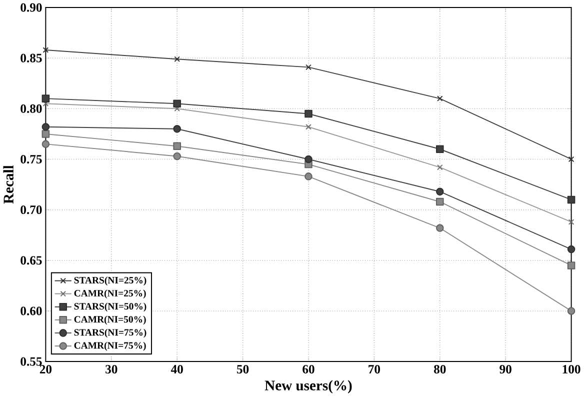 This screenshot has height=397, width=584. I want to click on x-tick-label: 90, so click(506, 369).